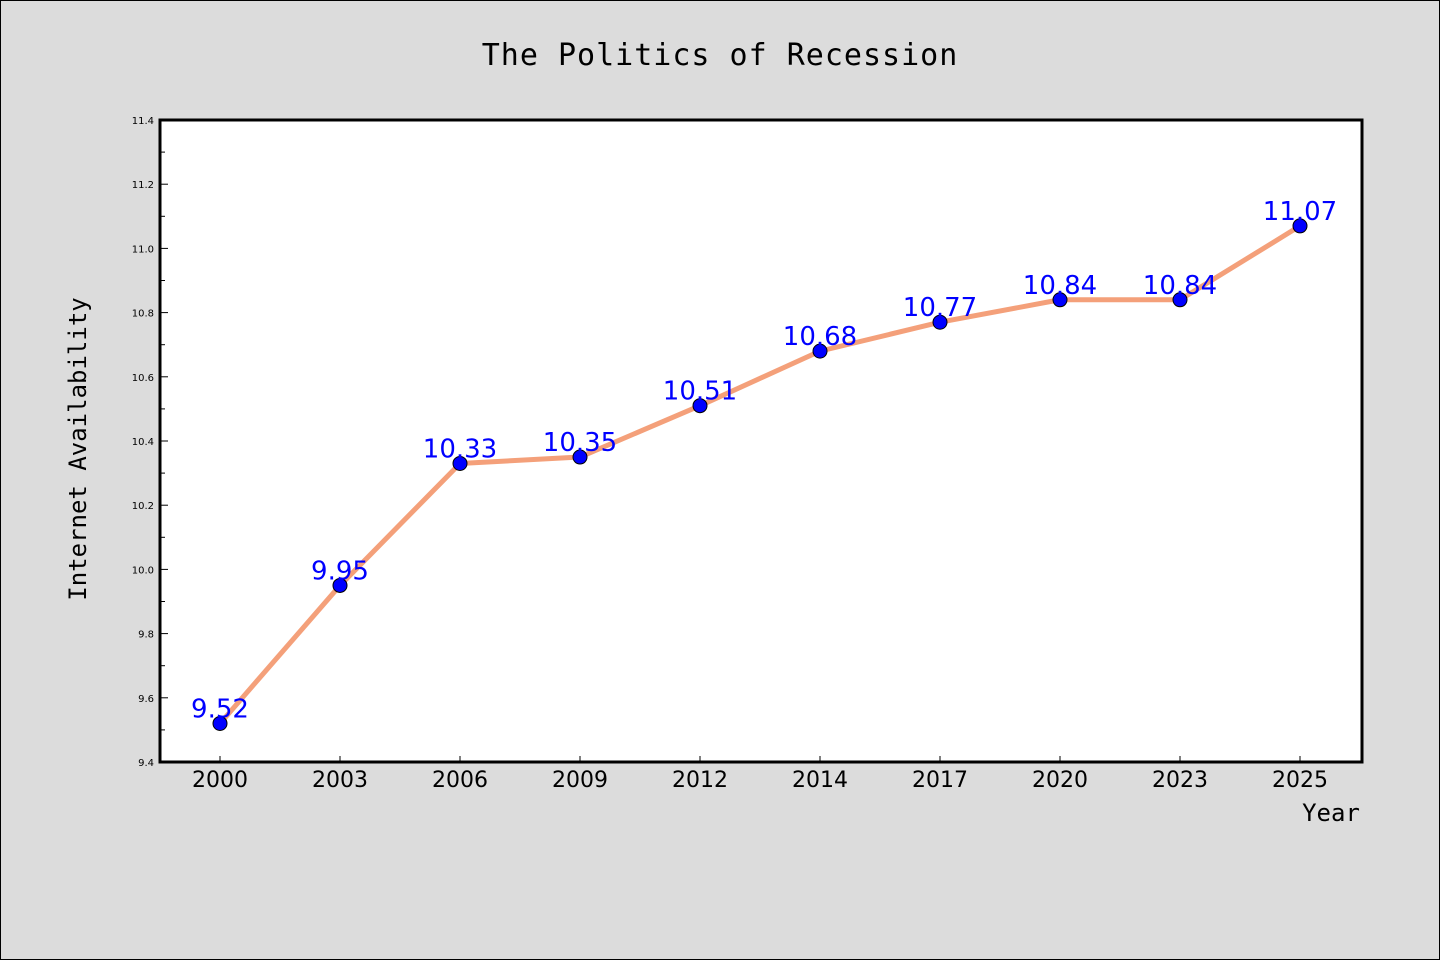 This screenshot has width=1440, height=960. What do you see at coordinates (940, 780) in the screenshot?
I see `x-tick-label: 2017` at bounding box center [940, 780].